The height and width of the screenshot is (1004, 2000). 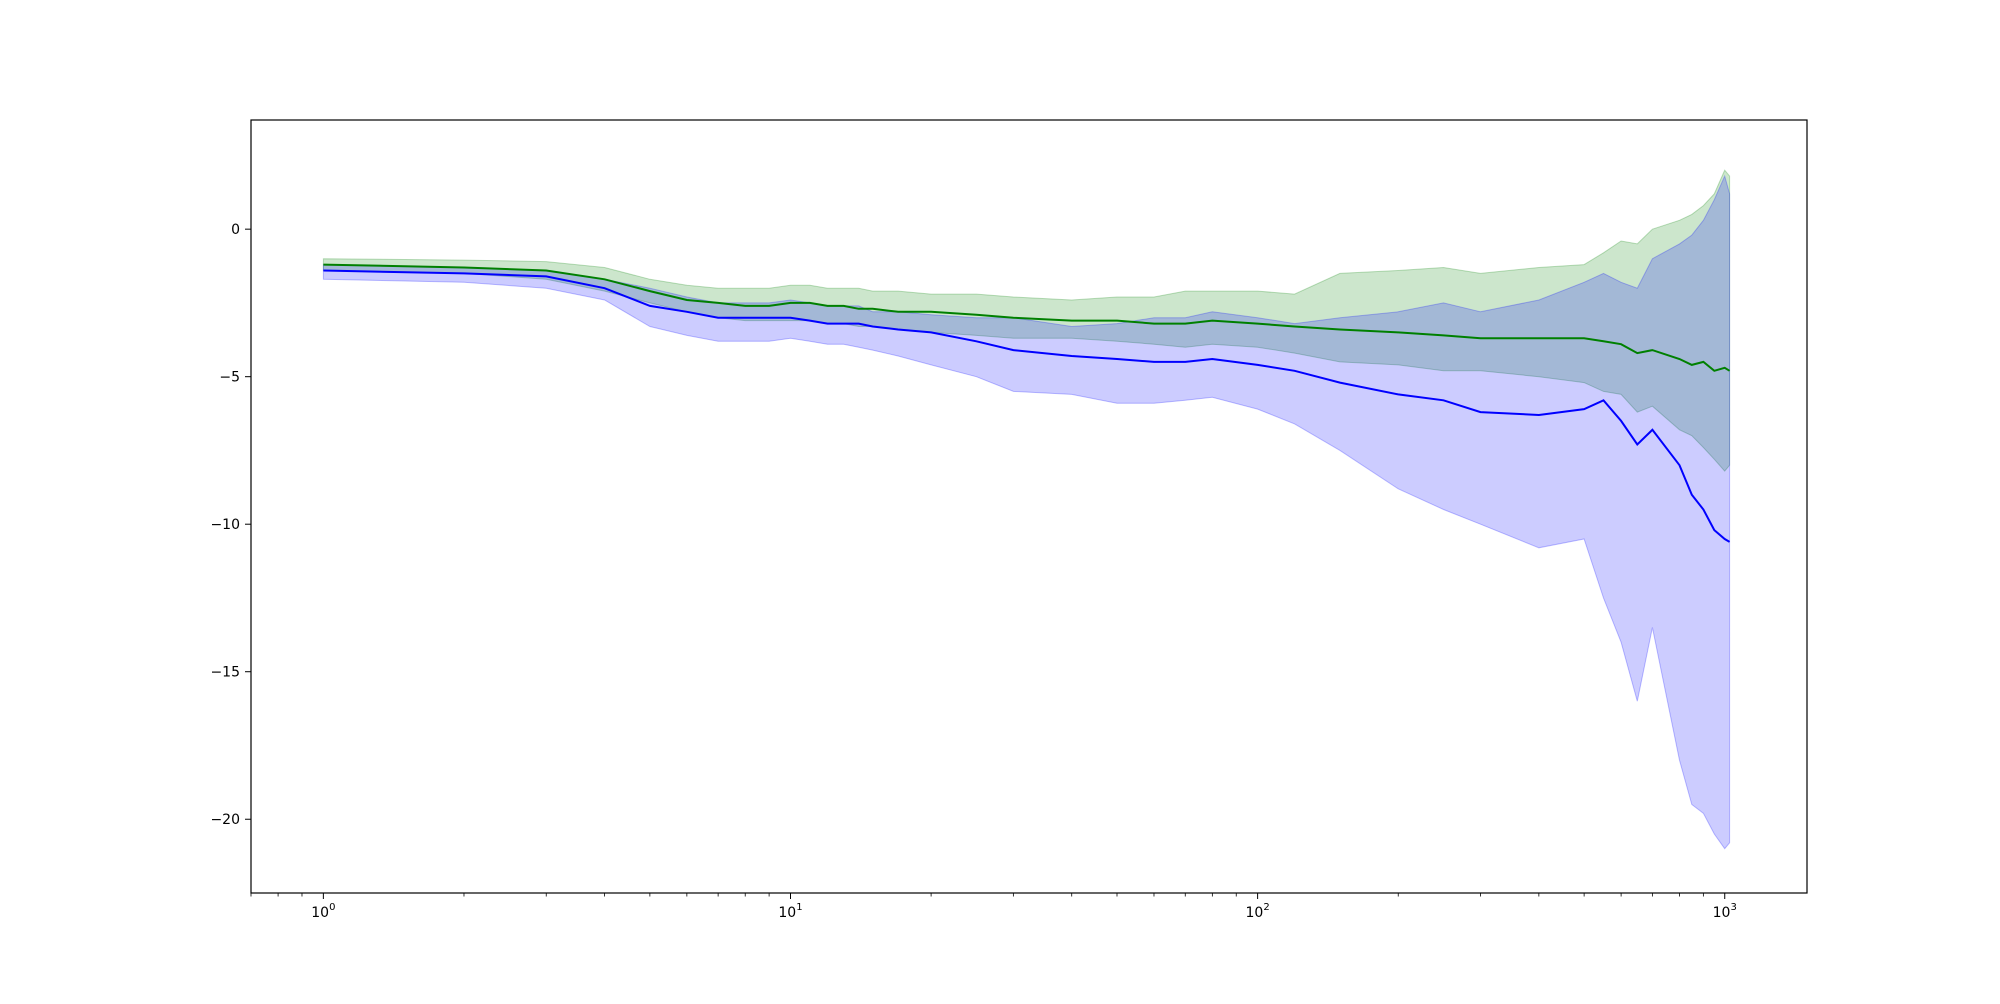 I want to click on y-tick-label: −15, so click(x=225, y=673).